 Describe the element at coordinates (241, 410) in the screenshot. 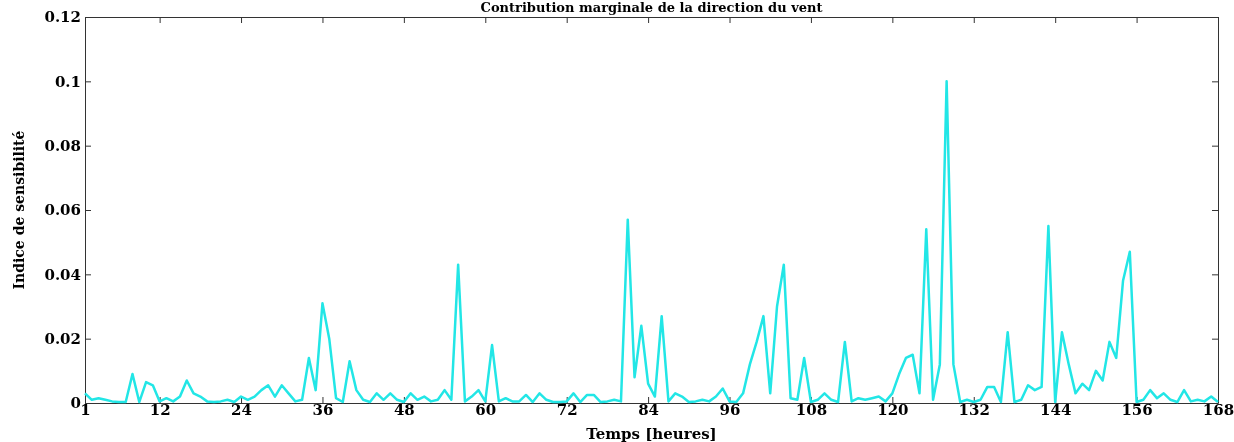

I see `x-tick-label: 24` at that location.